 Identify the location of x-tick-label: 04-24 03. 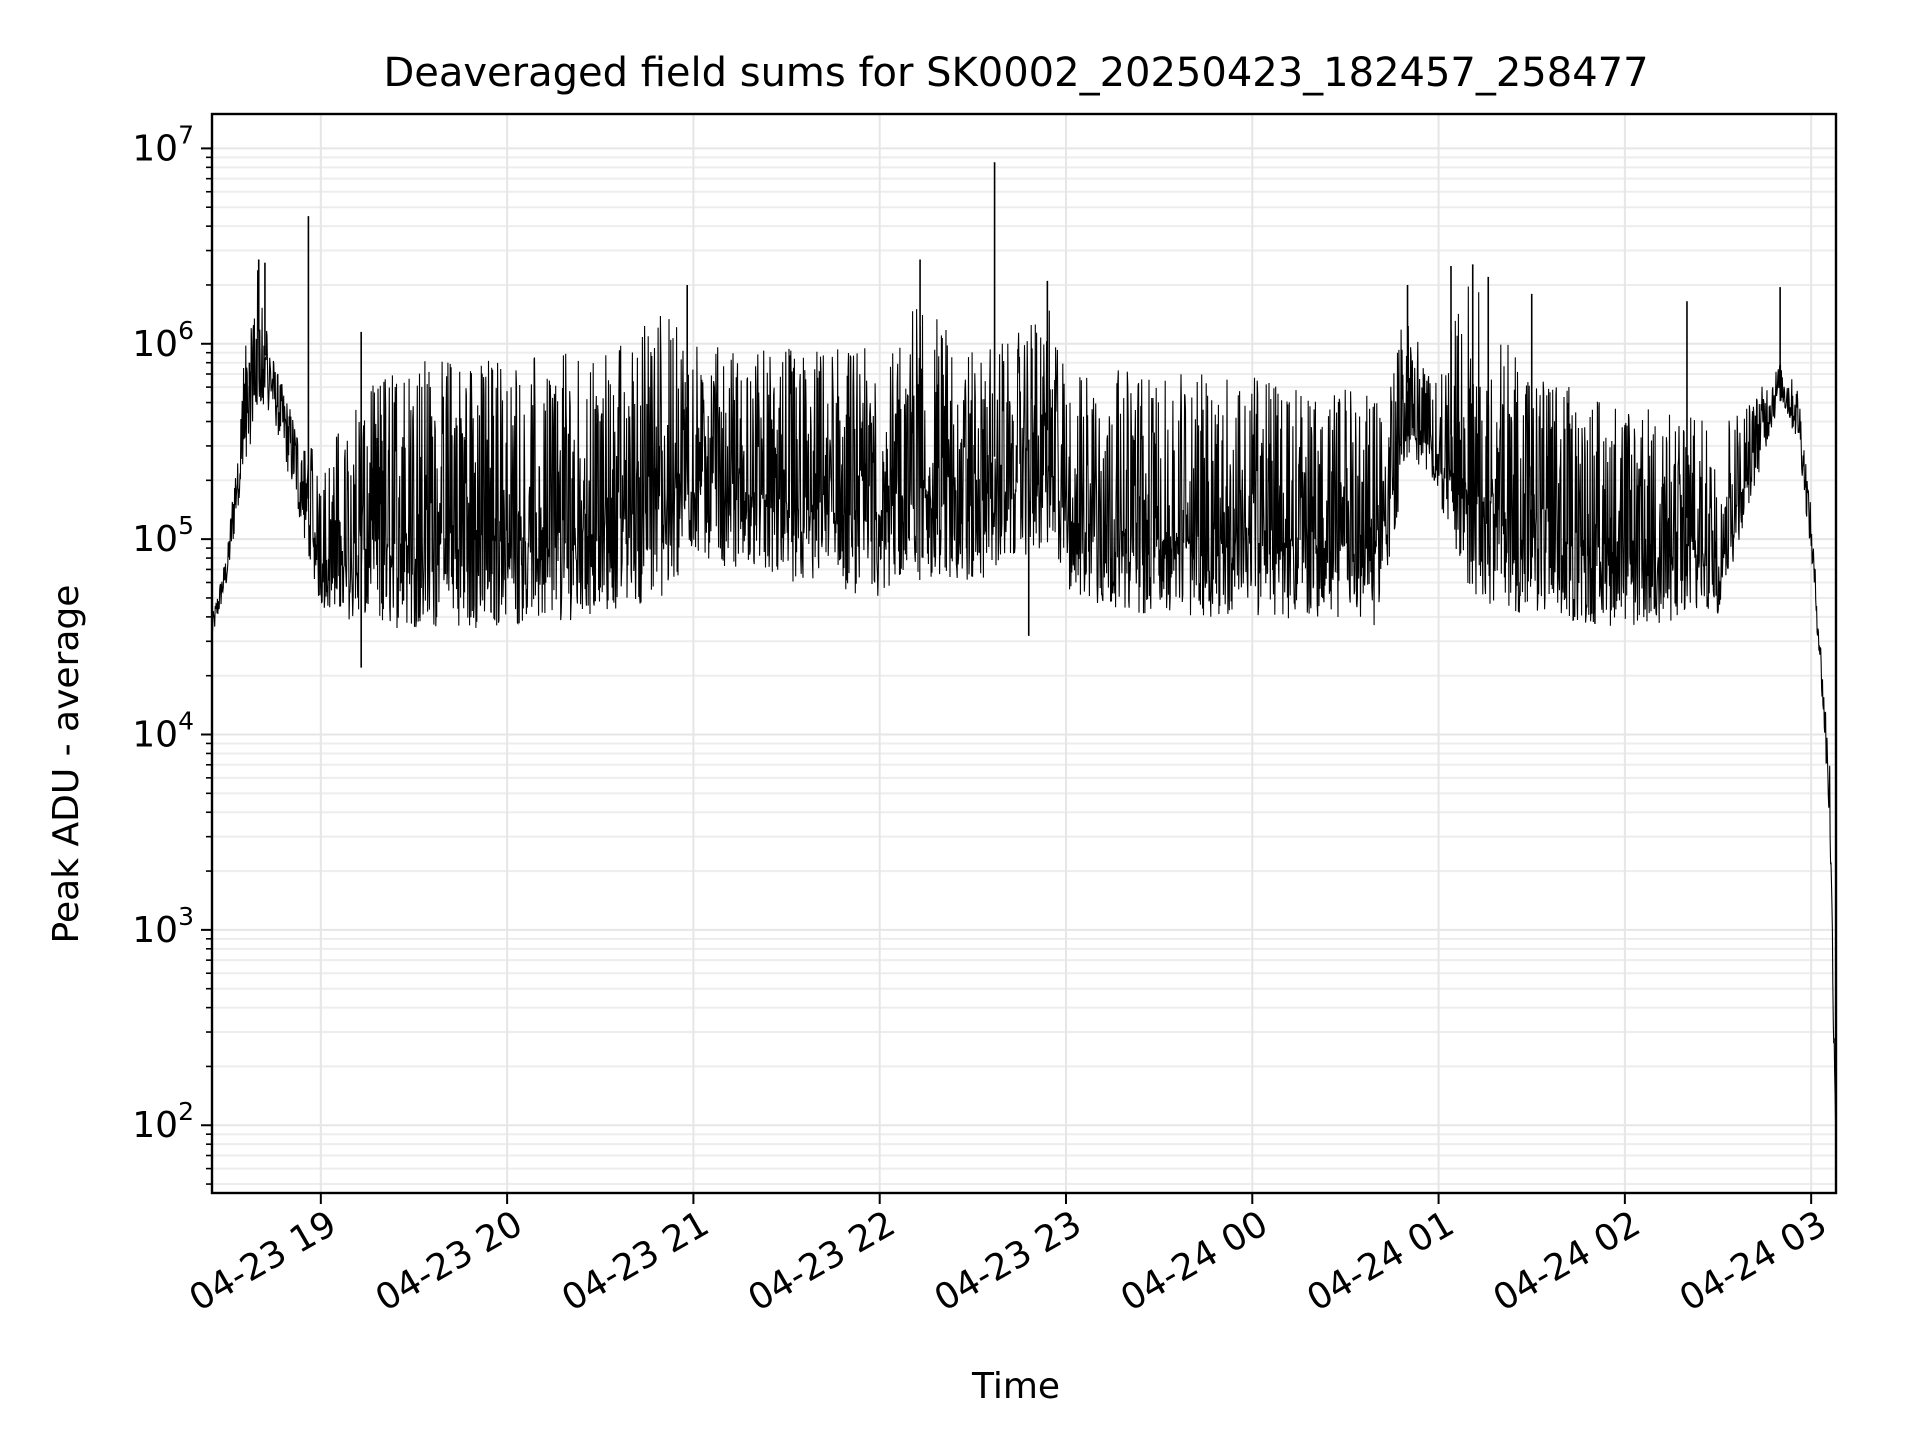
(1753, 1261).